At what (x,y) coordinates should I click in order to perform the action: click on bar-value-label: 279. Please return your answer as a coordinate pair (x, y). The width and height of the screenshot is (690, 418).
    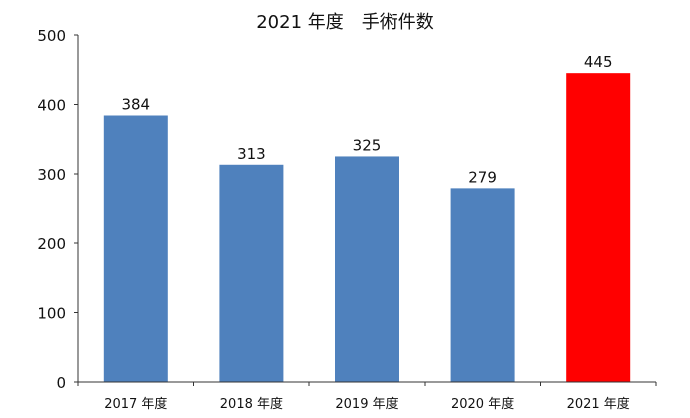
    Looking at the image, I should click on (482, 177).